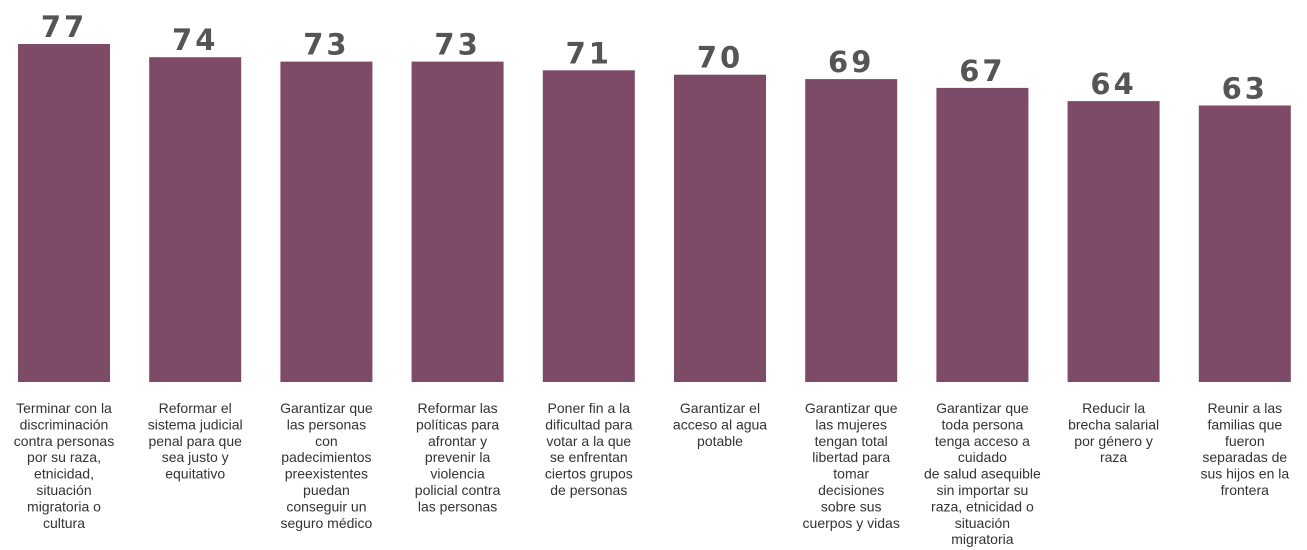 This screenshot has width=1307, height=550. What do you see at coordinates (195, 457) in the screenshot?
I see `category-label-line: sea justo y` at bounding box center [195, 457].